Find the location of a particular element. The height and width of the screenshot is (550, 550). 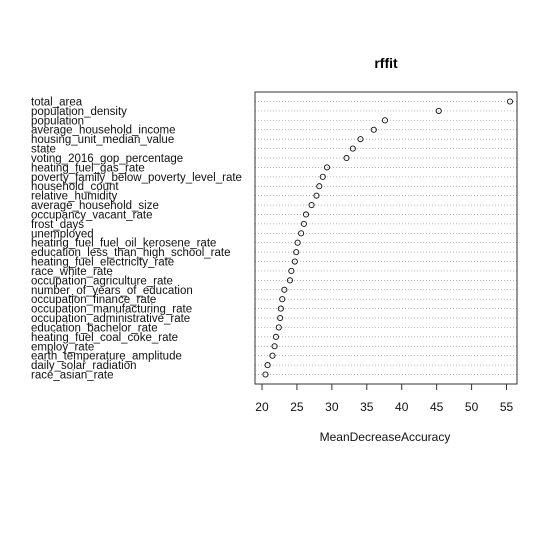

variable-label: occupation_administrative_rate is located at coordinates (110, 319).